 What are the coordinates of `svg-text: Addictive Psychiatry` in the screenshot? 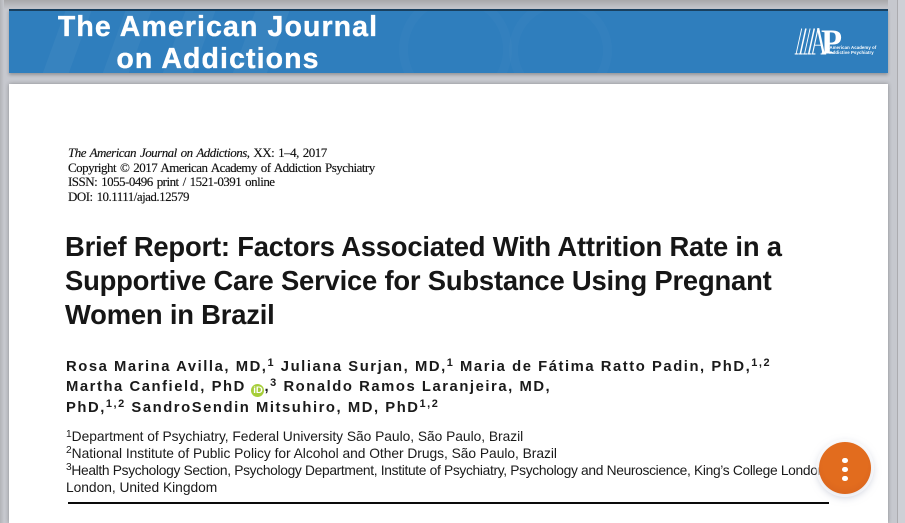 It's located at (852, 52).